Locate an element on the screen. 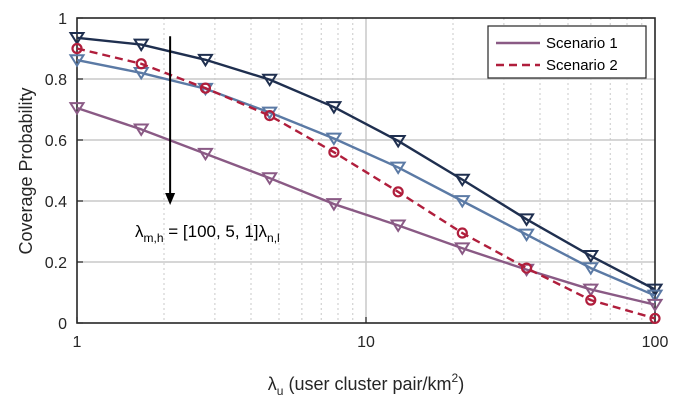 The image size is (676, 402). y-tick-label: 0.4 is located at coordinates (56, 202).